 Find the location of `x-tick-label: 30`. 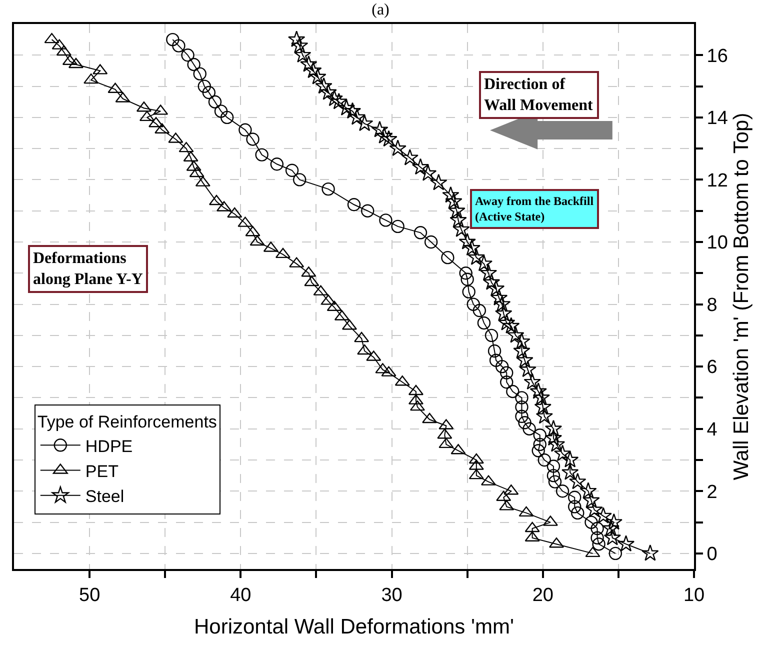

x-tick-label: 30 is located at coordinates (391, 595).